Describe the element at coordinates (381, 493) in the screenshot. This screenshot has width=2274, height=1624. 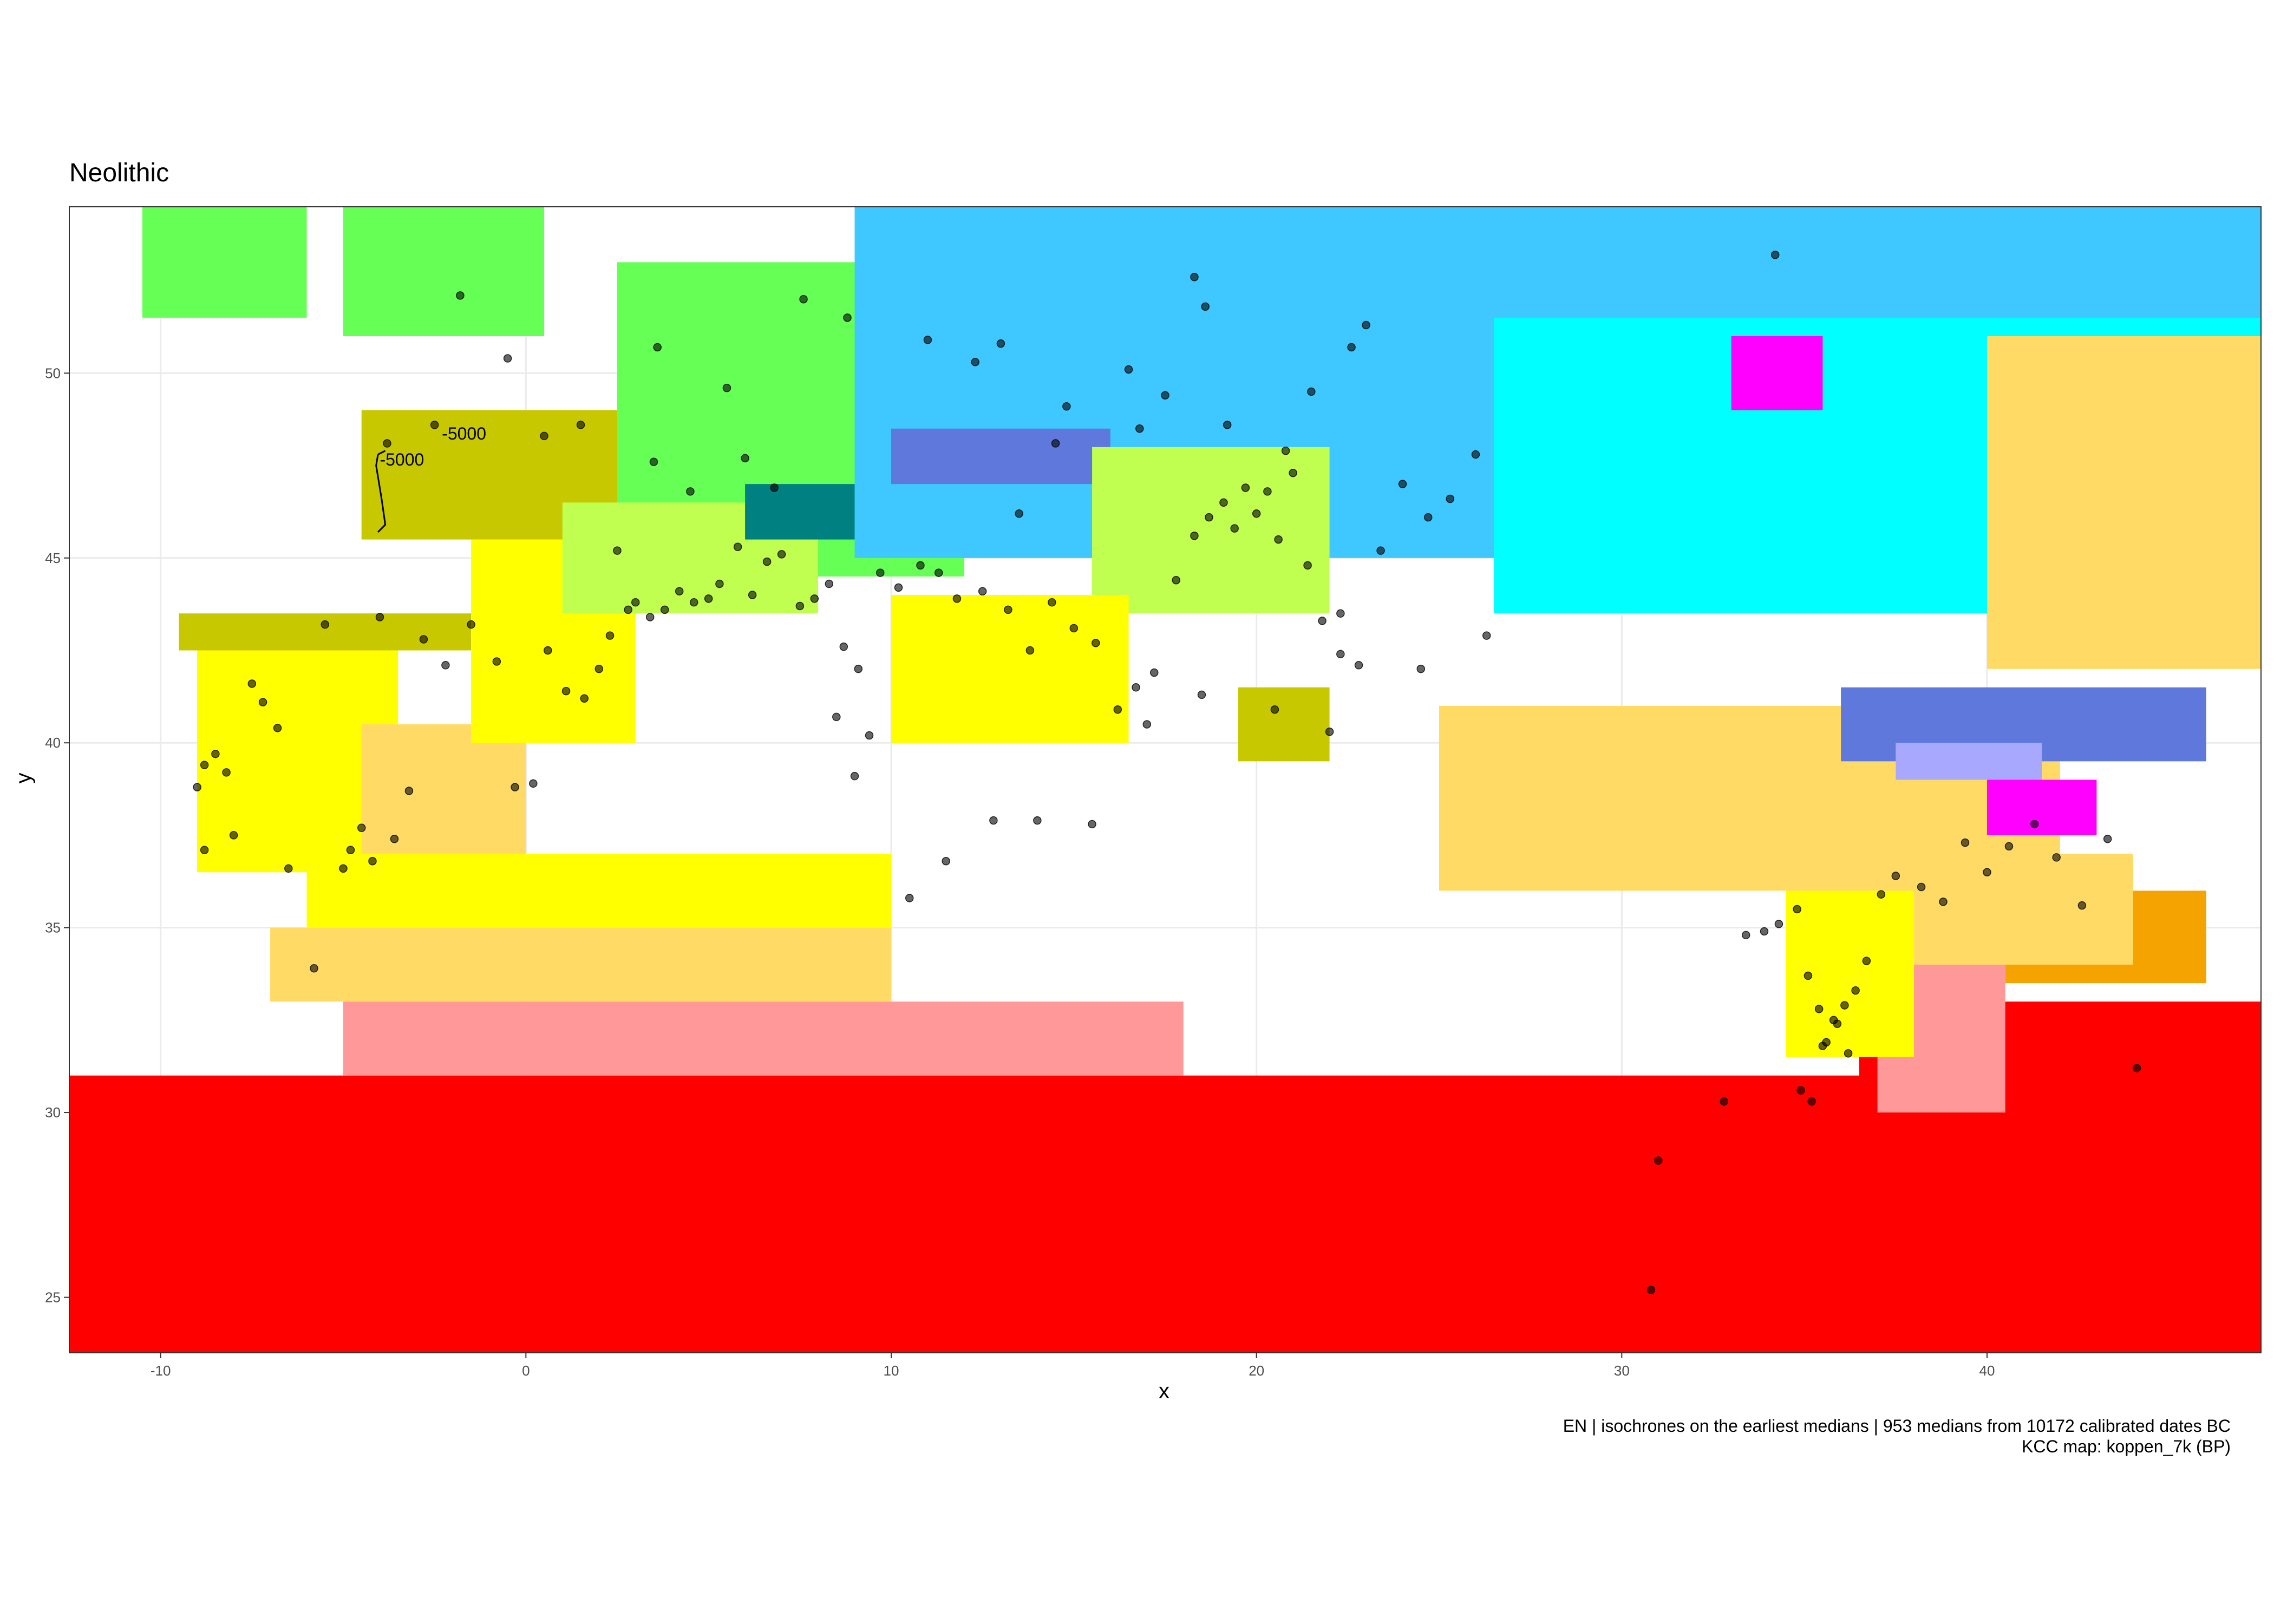
I see `isochrone-line` at that location.